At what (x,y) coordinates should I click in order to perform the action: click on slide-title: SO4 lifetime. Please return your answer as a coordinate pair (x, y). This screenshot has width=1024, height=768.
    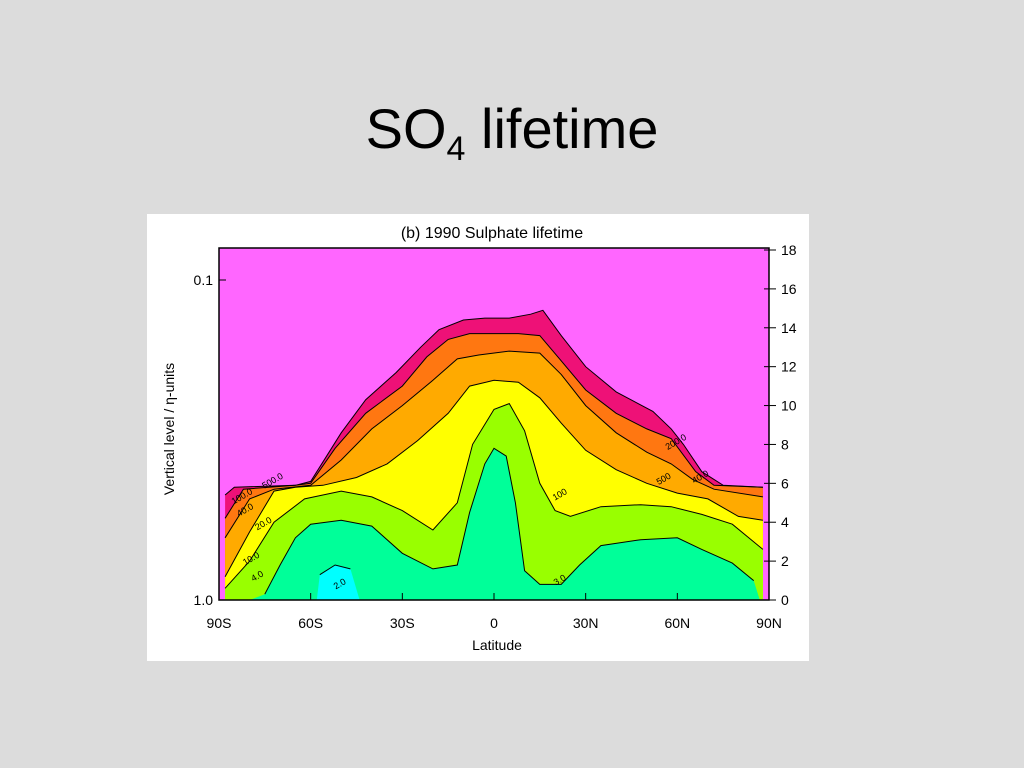
    Looking at the image, I should click on (512, 133).